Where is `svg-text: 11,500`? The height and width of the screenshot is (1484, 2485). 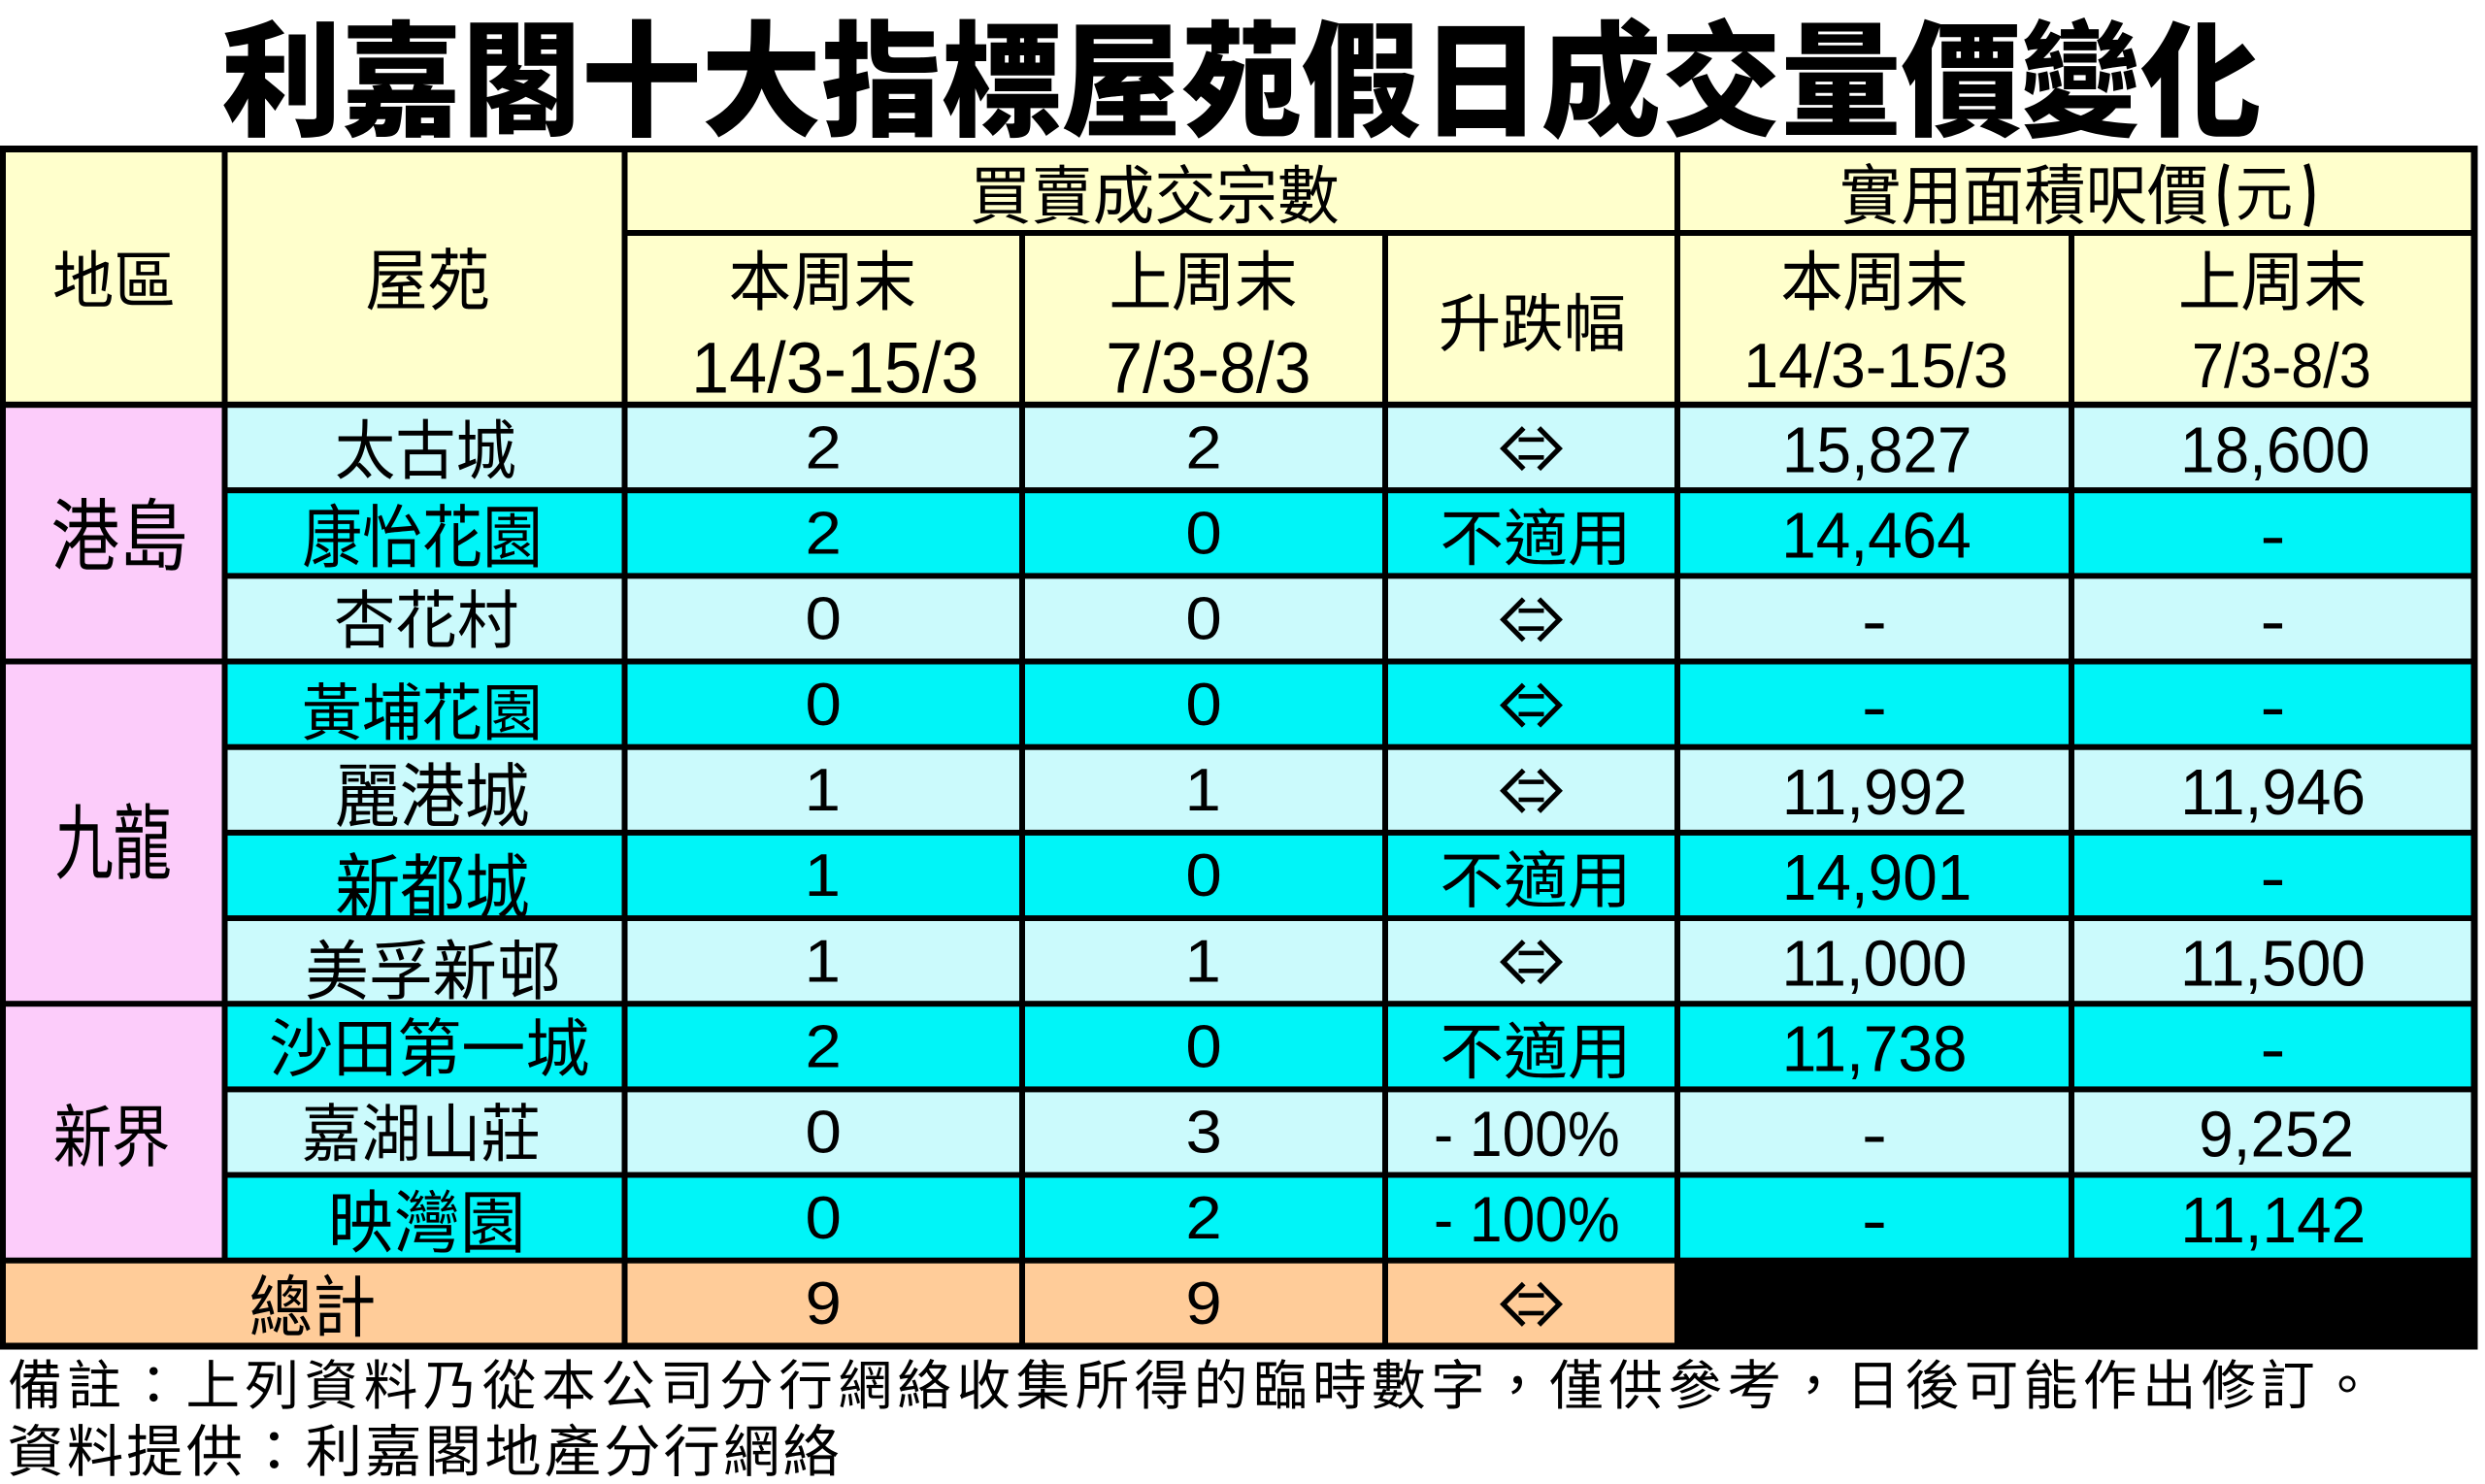
svg-text: 11,500 is located at coordinates (2273, 963).